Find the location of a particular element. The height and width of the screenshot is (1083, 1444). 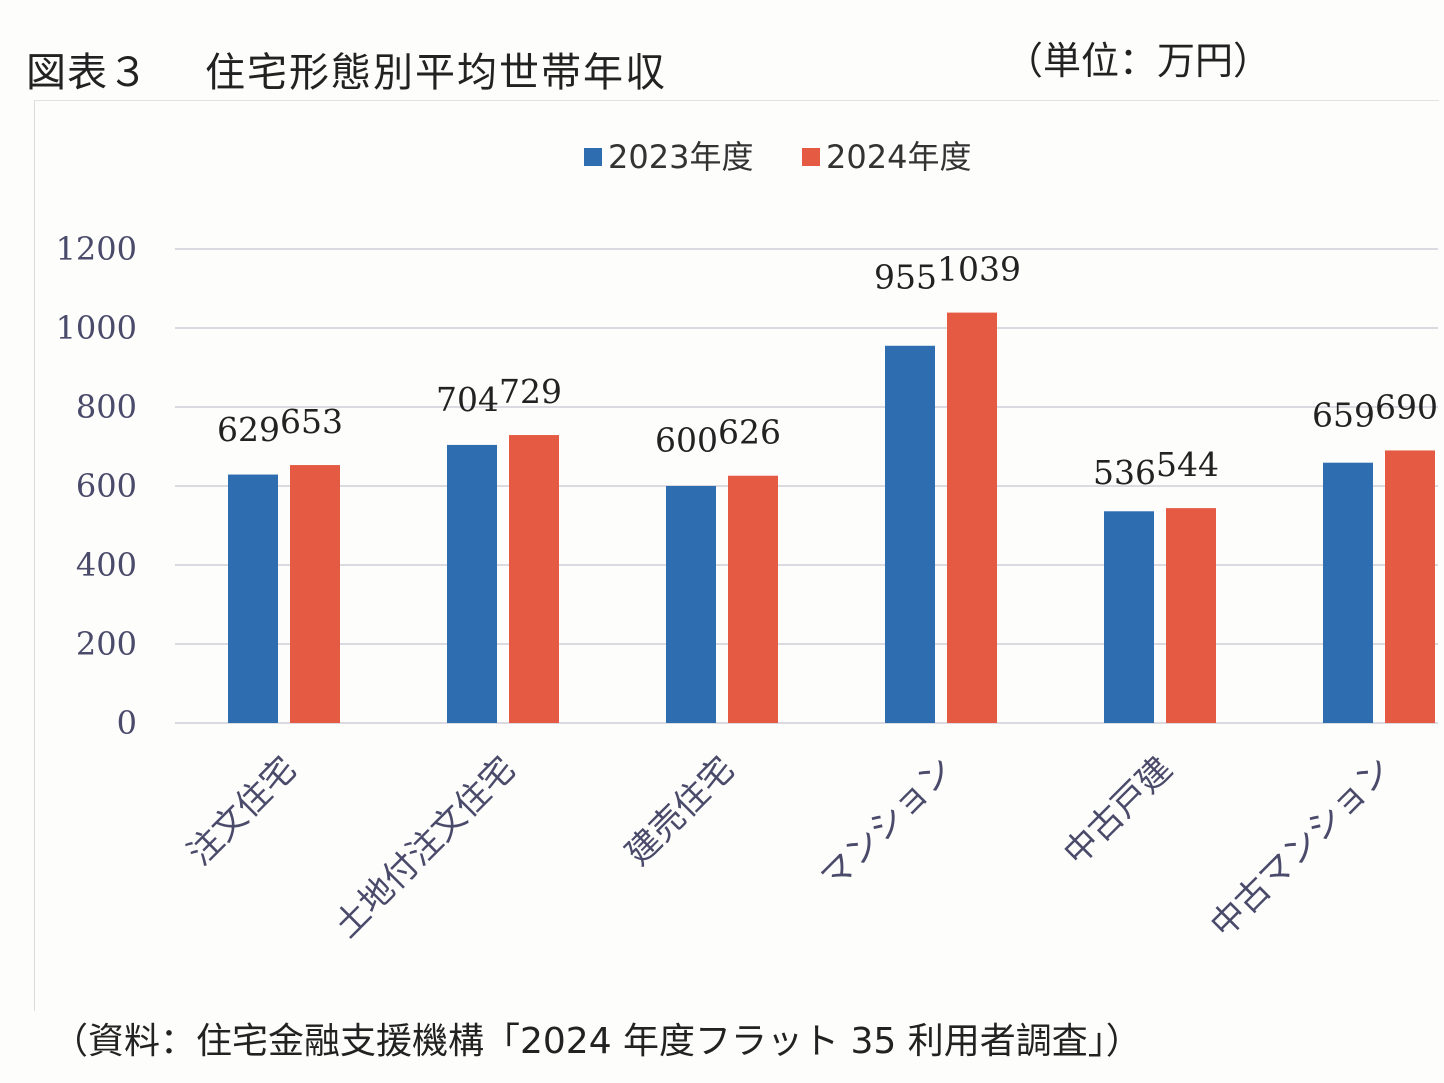

y-tick-label: 200 is located at coordinates (106, 644).